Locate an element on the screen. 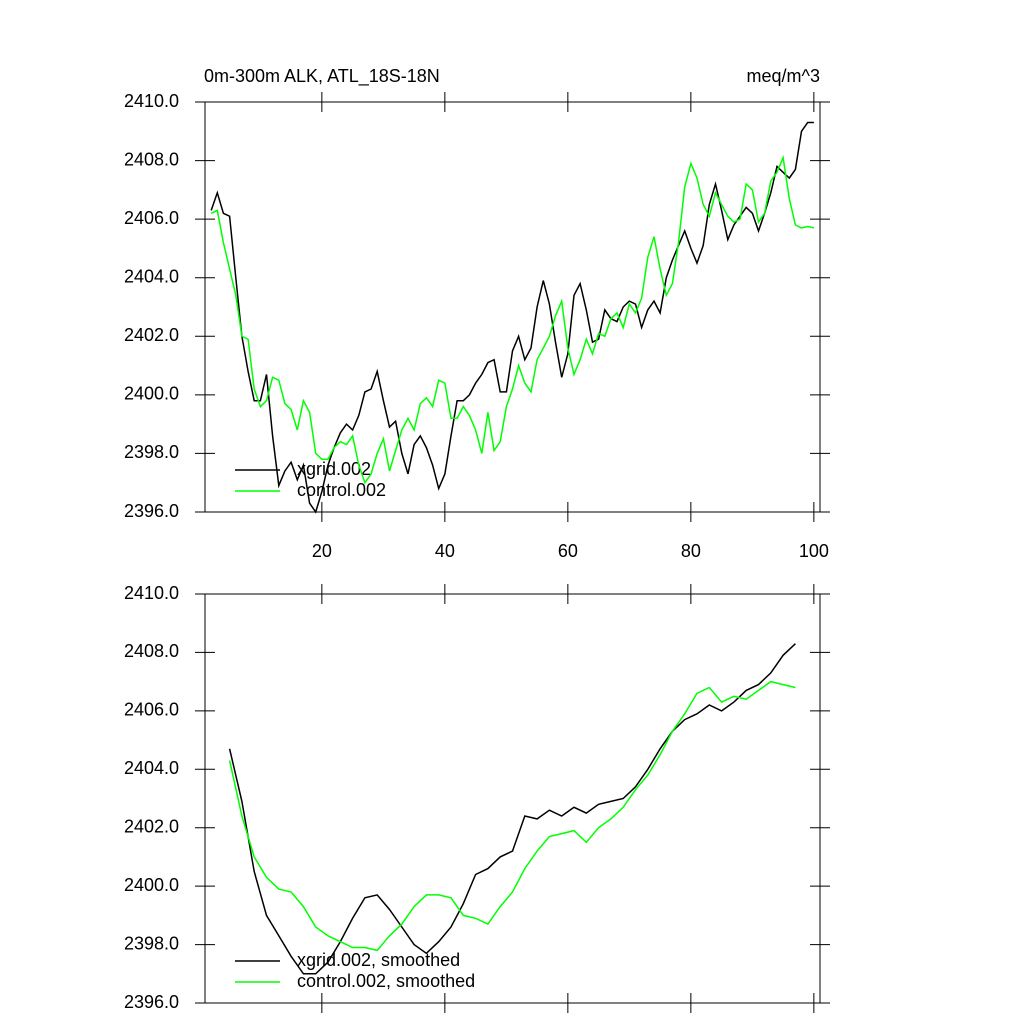 This screenshot has width=1024, height=1024. legend-label: control.002, smoothed is located at coordinates (386, 981).